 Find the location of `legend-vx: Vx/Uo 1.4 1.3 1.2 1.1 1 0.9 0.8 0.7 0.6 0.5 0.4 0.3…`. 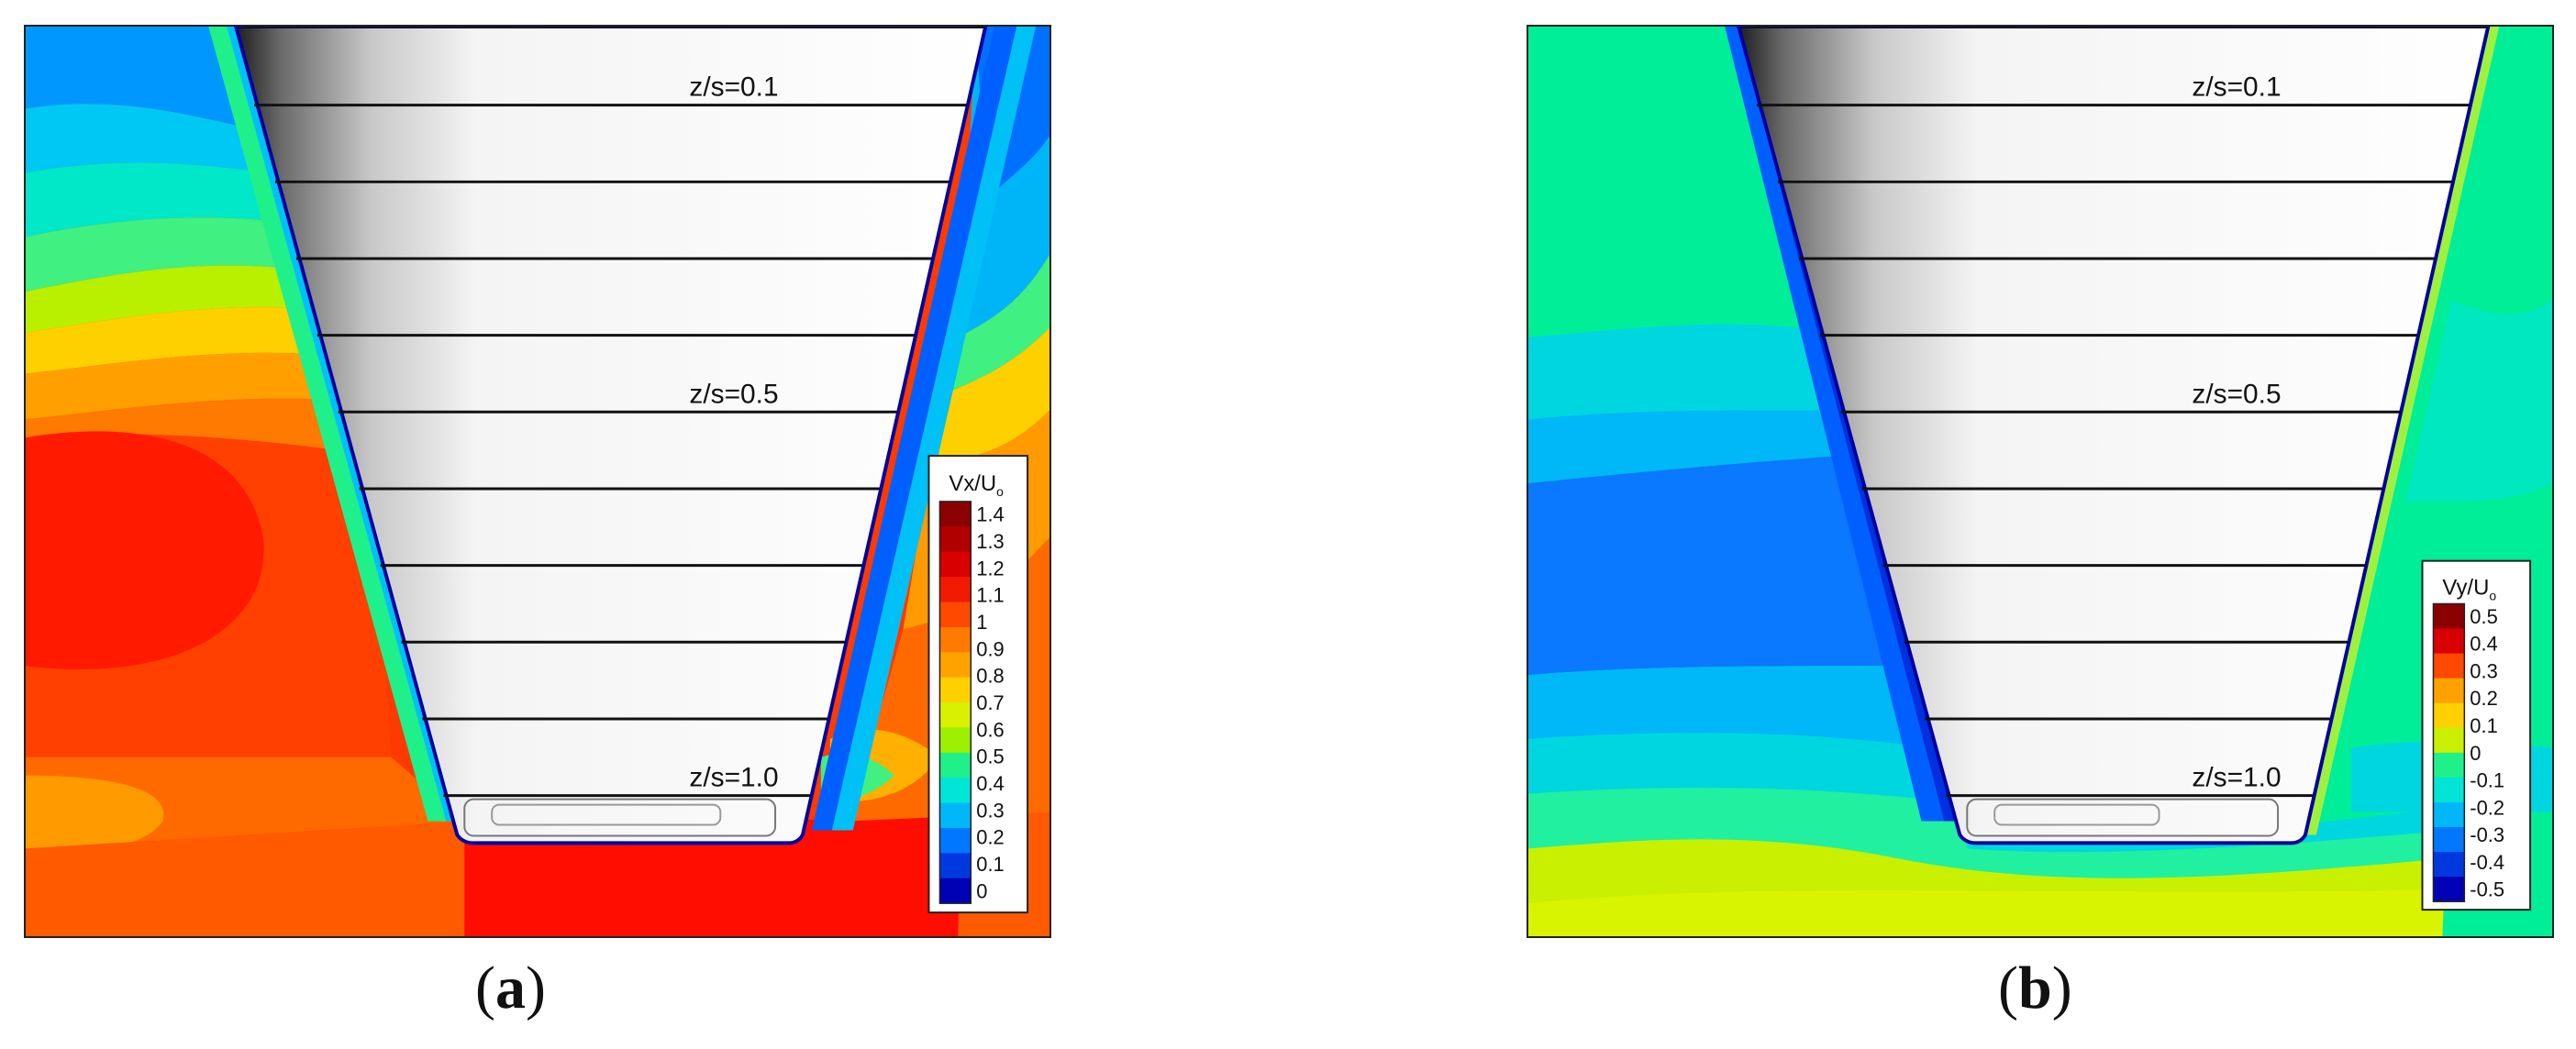

legend-vx: Vx/Uo 1.4 1.3 1.2 1.1 1 0.9 0.8 0.7 0.6 0.5 0.4 0.3… is located at coordinates (978, 685).